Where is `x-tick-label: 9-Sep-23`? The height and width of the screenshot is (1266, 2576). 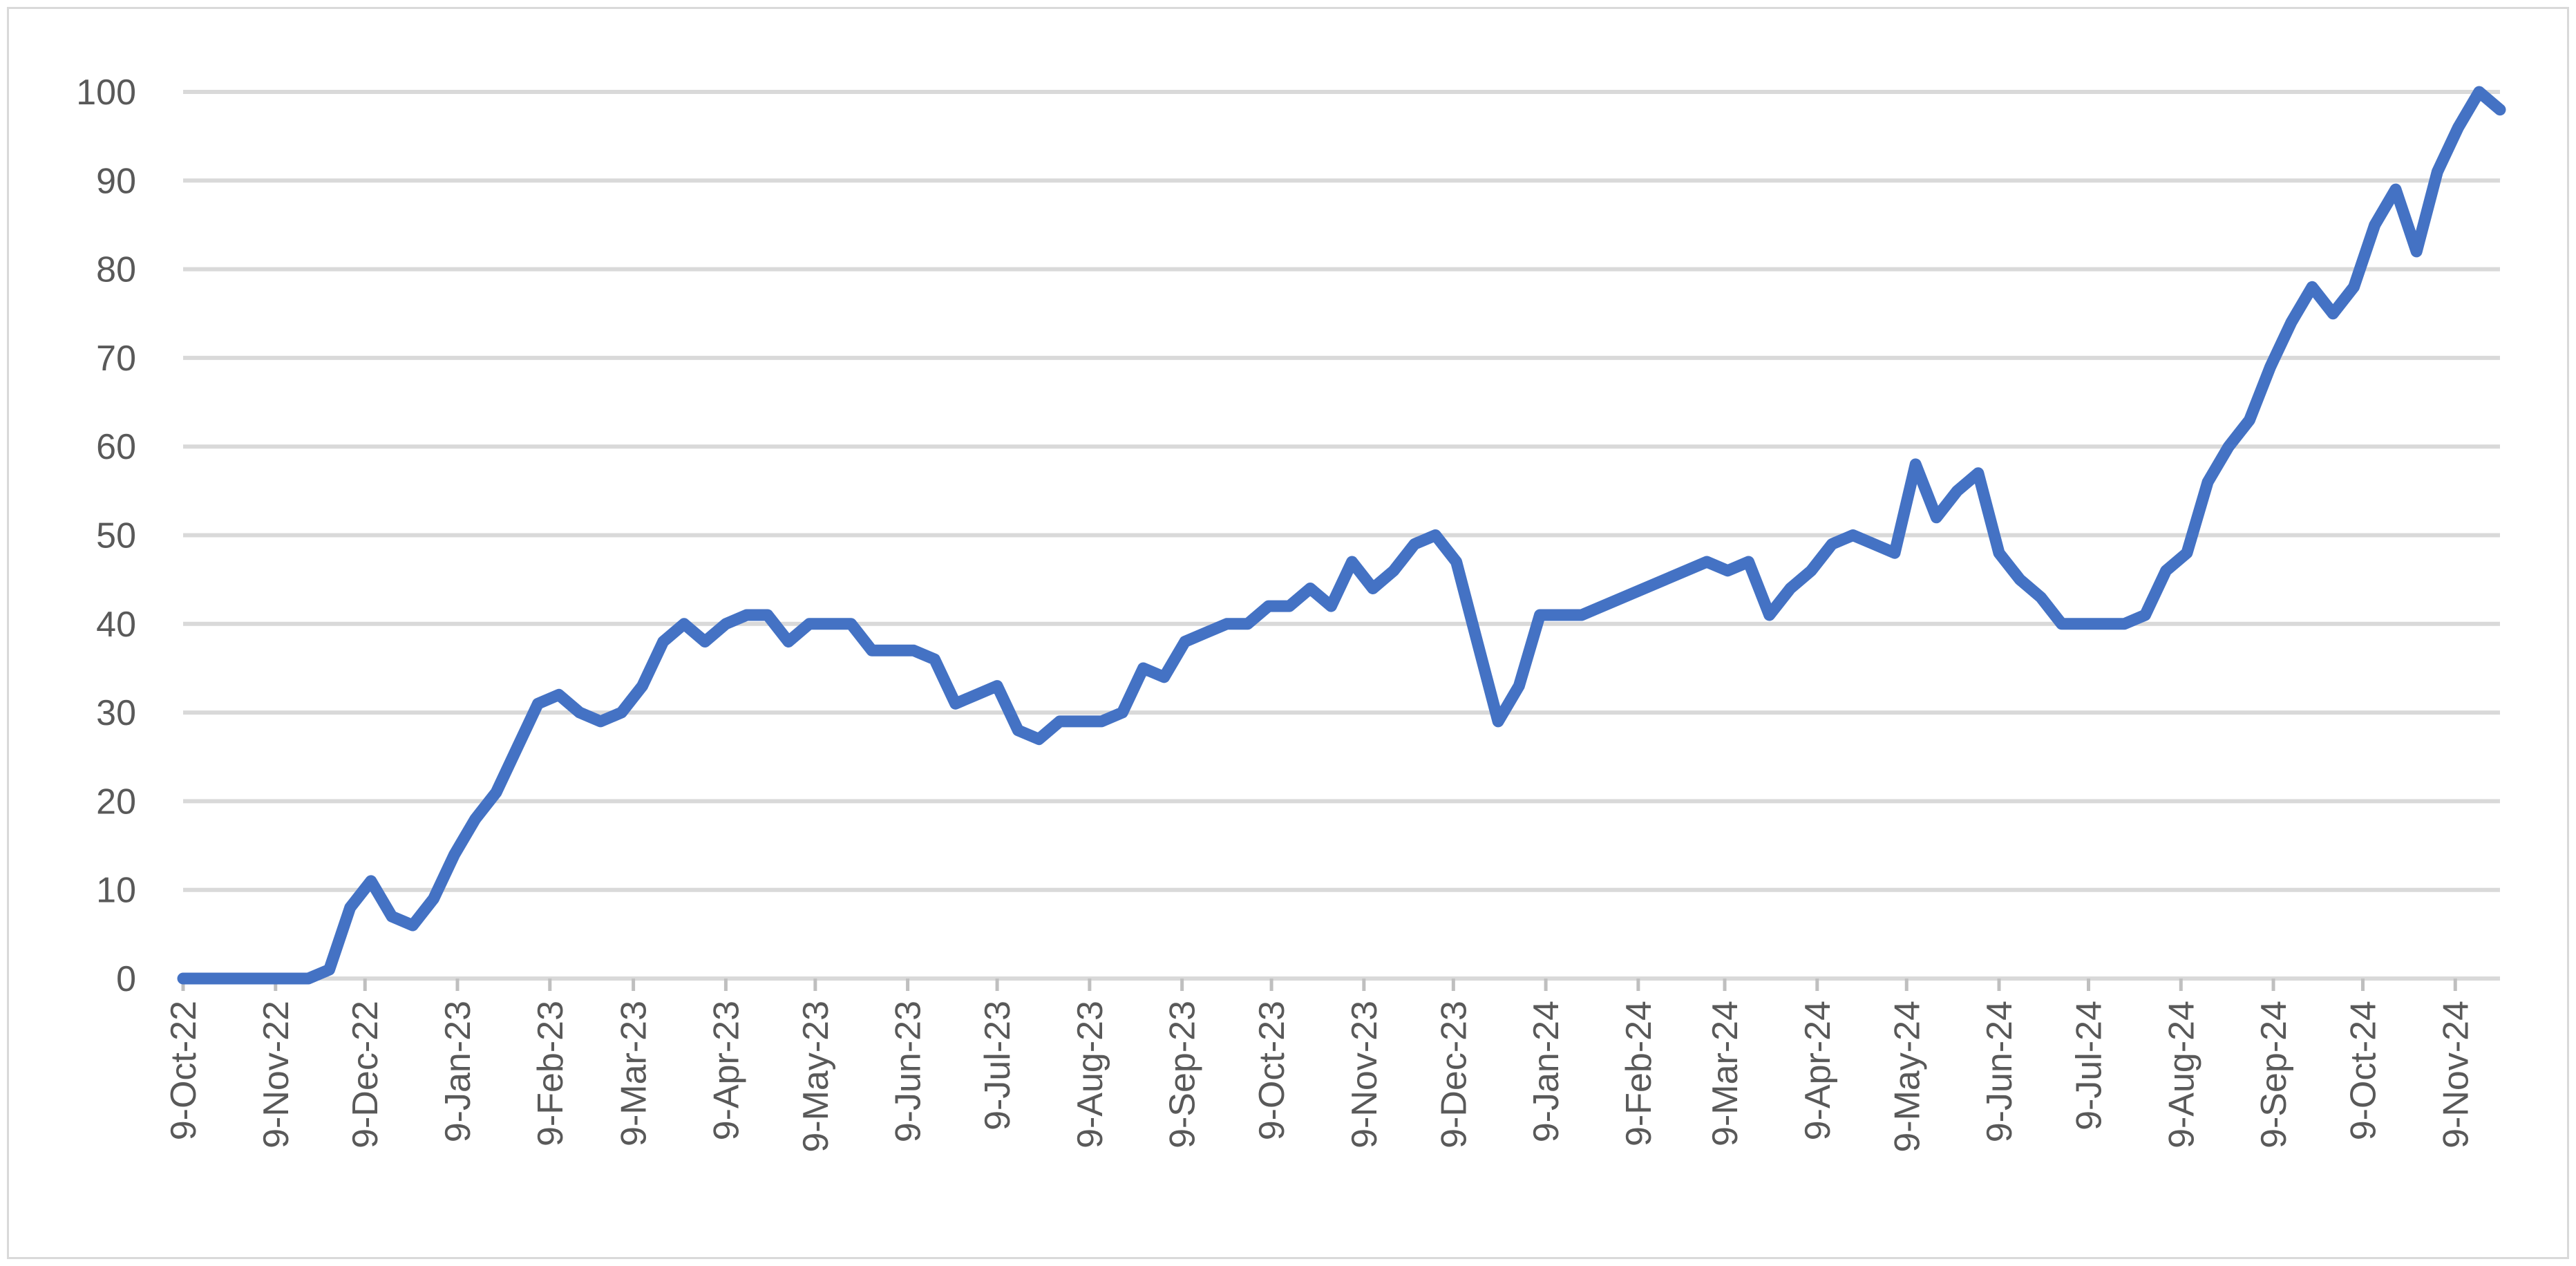 x-tick-label: 9-Sep-23 is located at coordinates (1183, 1075).